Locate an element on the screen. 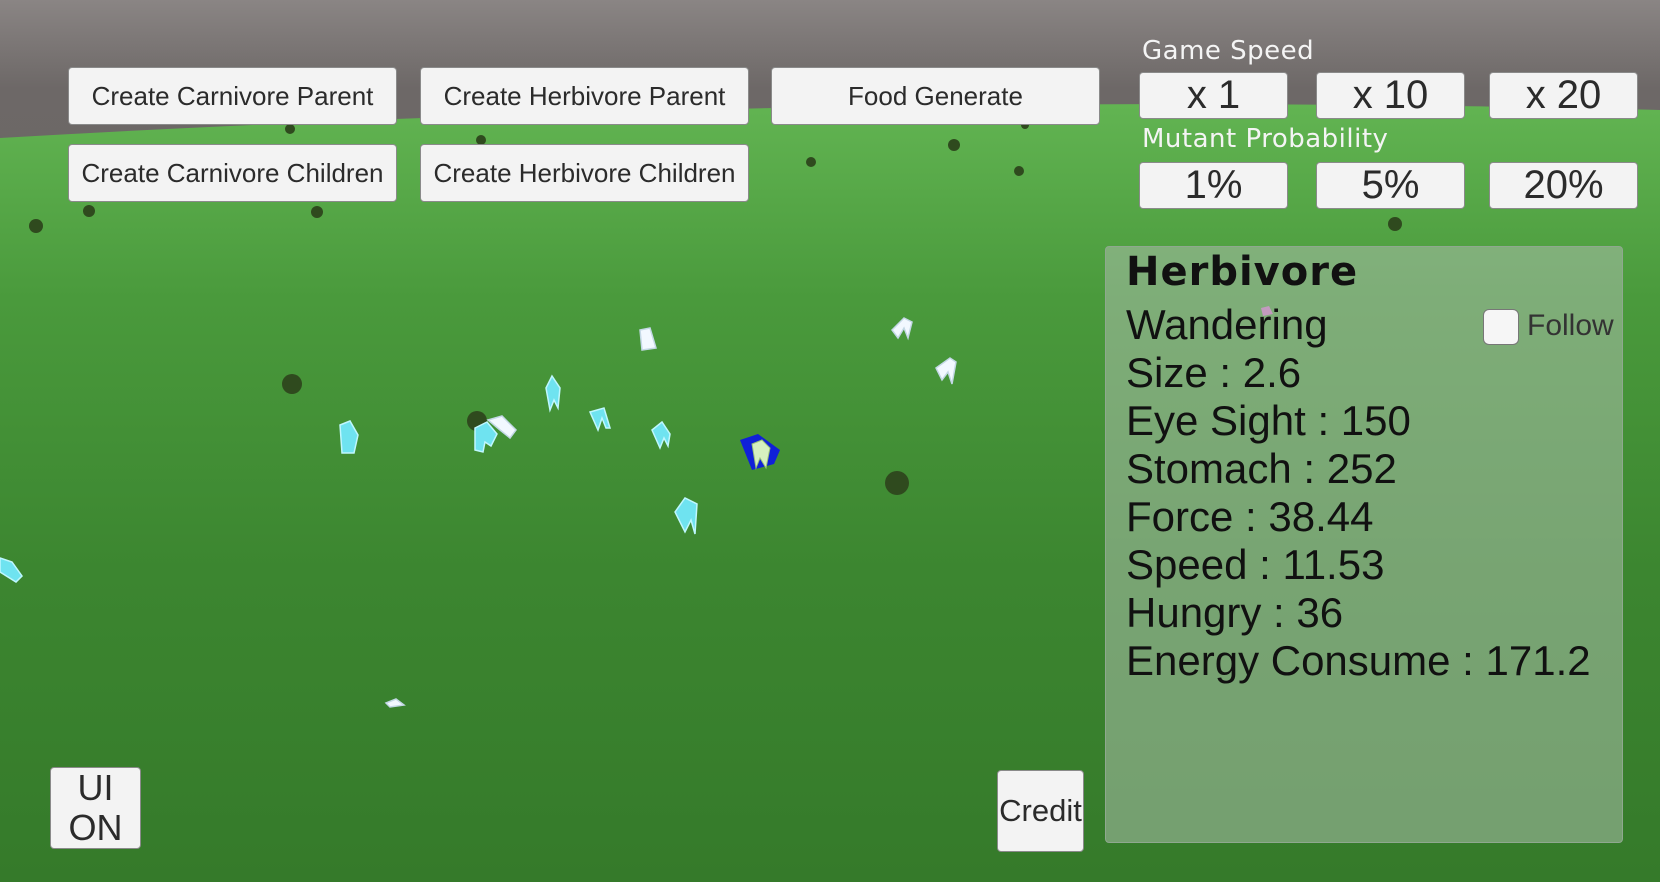 Image resolution: width=1660 pixels, height=882 pixels. stat-energy-consume: Energy Consume : 171.2 is located at coordinates (1358, 660).